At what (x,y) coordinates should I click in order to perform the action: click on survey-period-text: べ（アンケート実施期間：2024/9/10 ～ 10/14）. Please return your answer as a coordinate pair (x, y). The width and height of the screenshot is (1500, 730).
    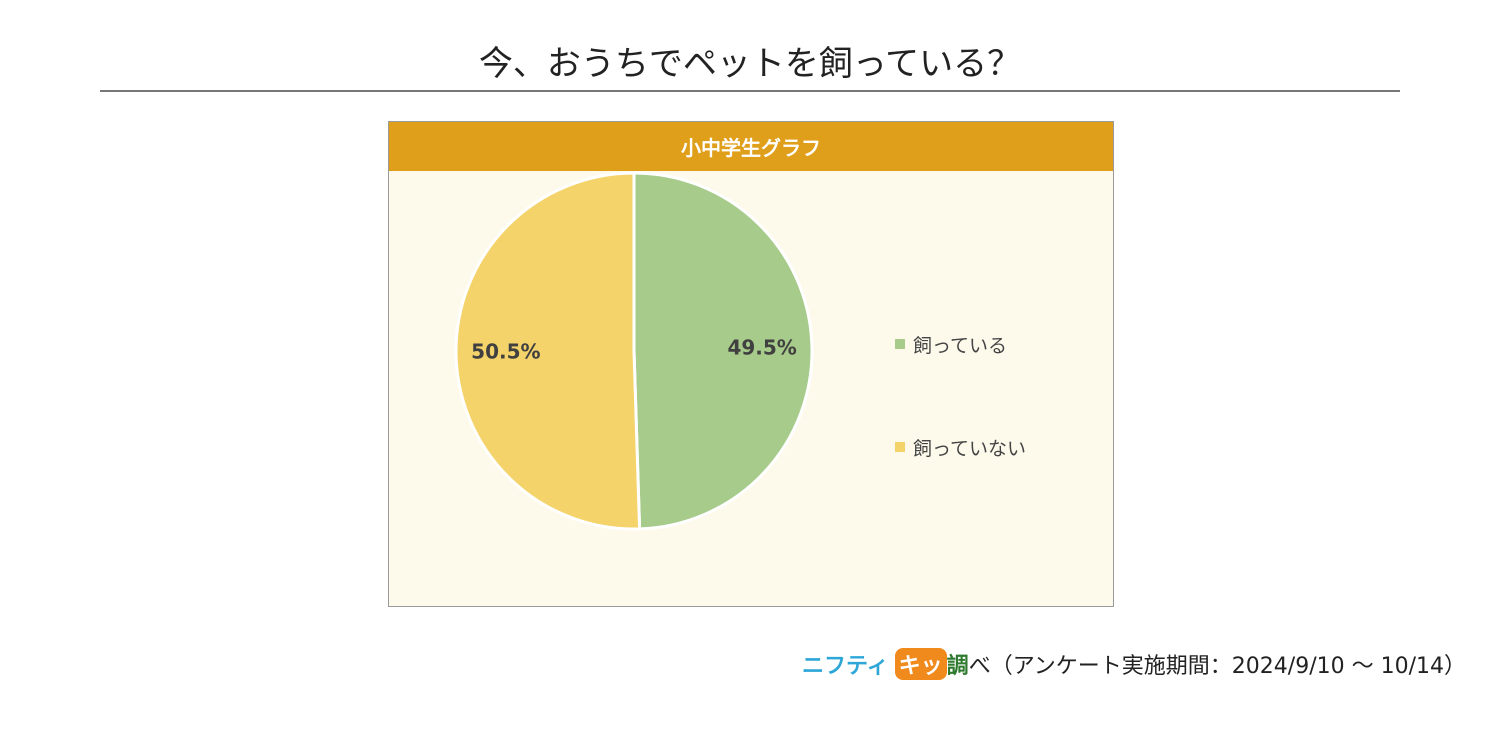
    Looking at the image, I should click on (1217, 666).